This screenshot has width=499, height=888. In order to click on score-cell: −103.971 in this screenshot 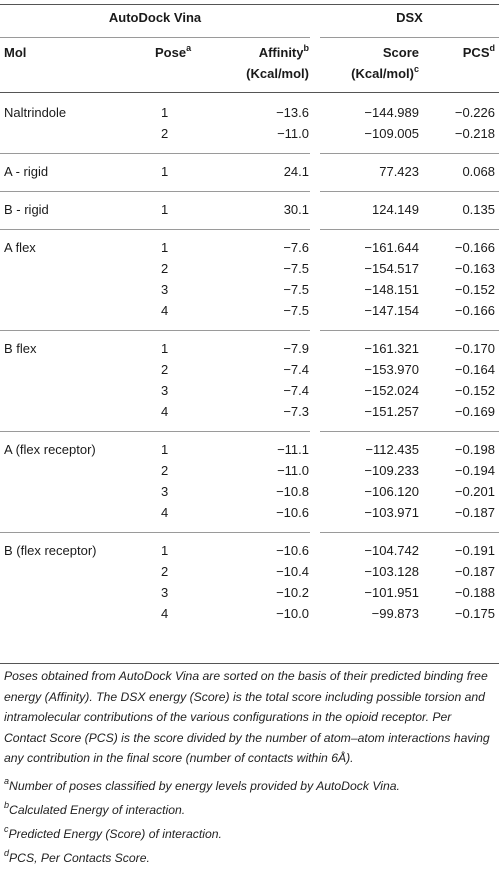, I will do `click(391, 512)`.